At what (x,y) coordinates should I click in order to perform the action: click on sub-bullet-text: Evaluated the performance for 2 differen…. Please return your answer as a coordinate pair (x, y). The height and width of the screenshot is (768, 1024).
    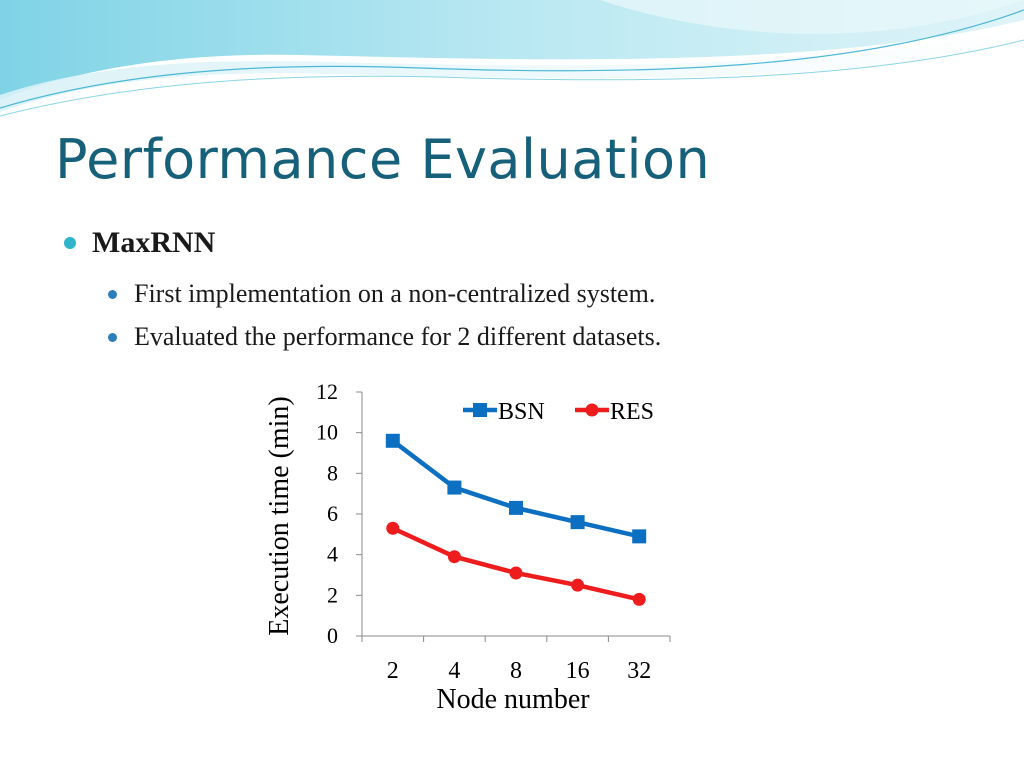
    Looking at the image, I should click on (398, 336).